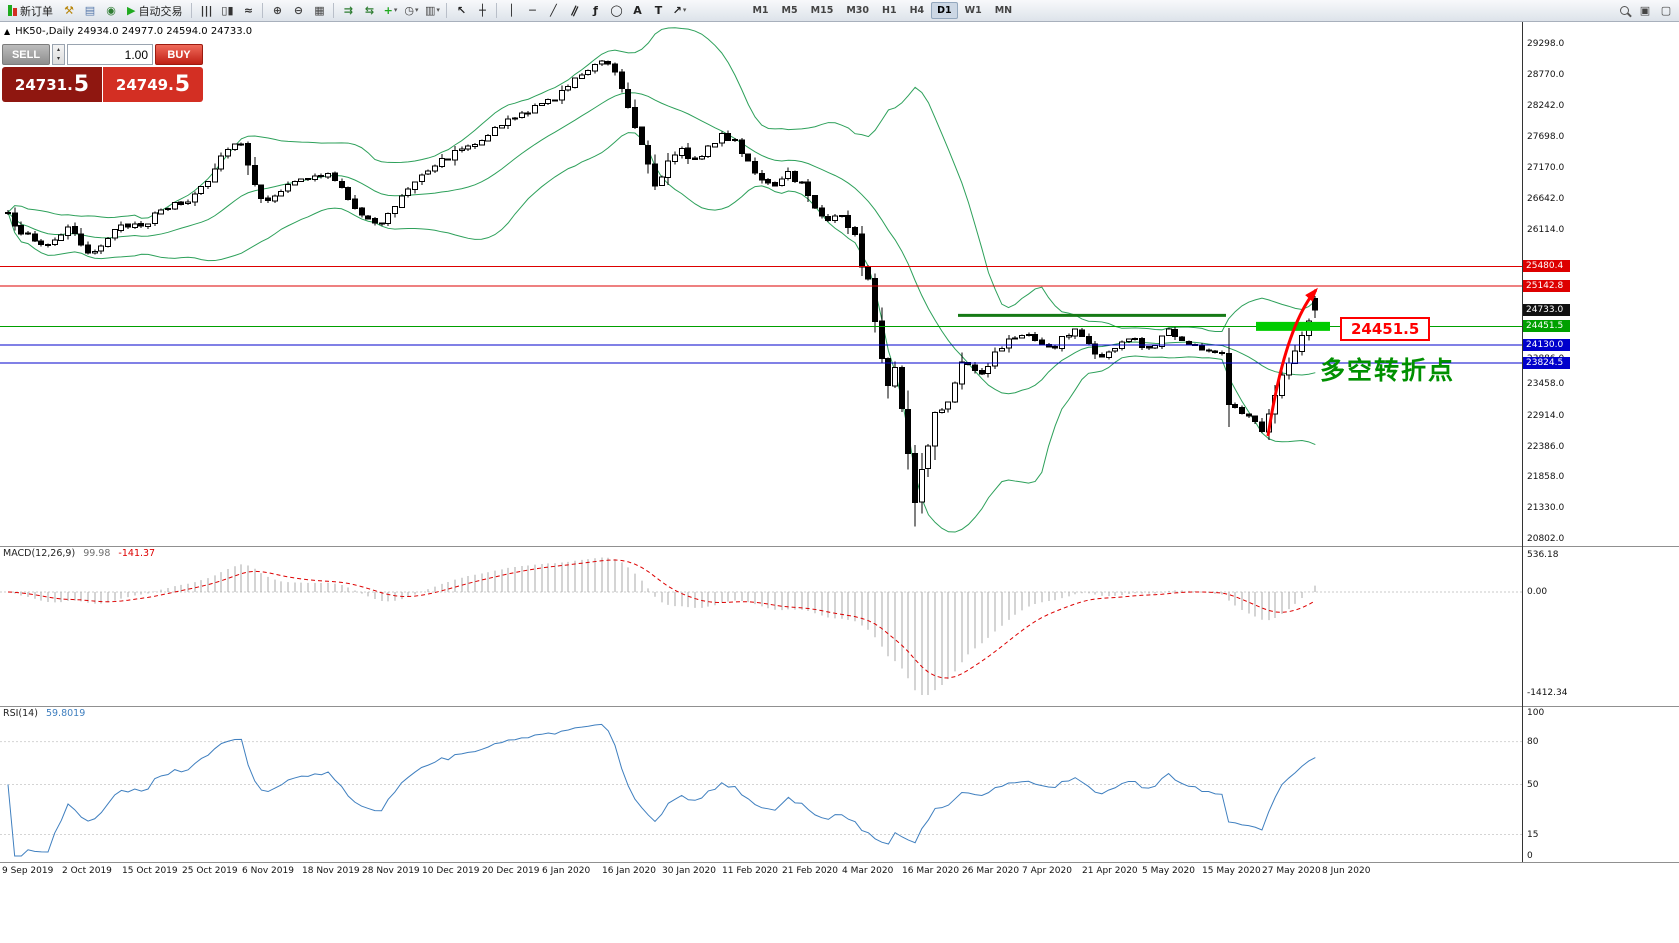  Describe the element at coordinates (28, 871) in the screenshot. I see `date-label: 9 Sep 2019` at that location.